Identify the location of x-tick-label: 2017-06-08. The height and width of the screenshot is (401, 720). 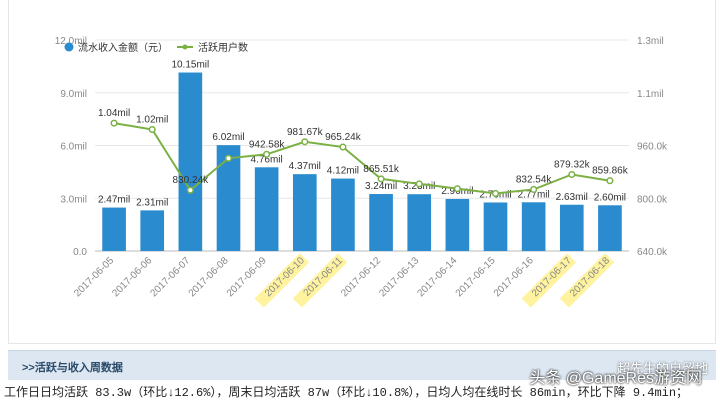
(209, 277).